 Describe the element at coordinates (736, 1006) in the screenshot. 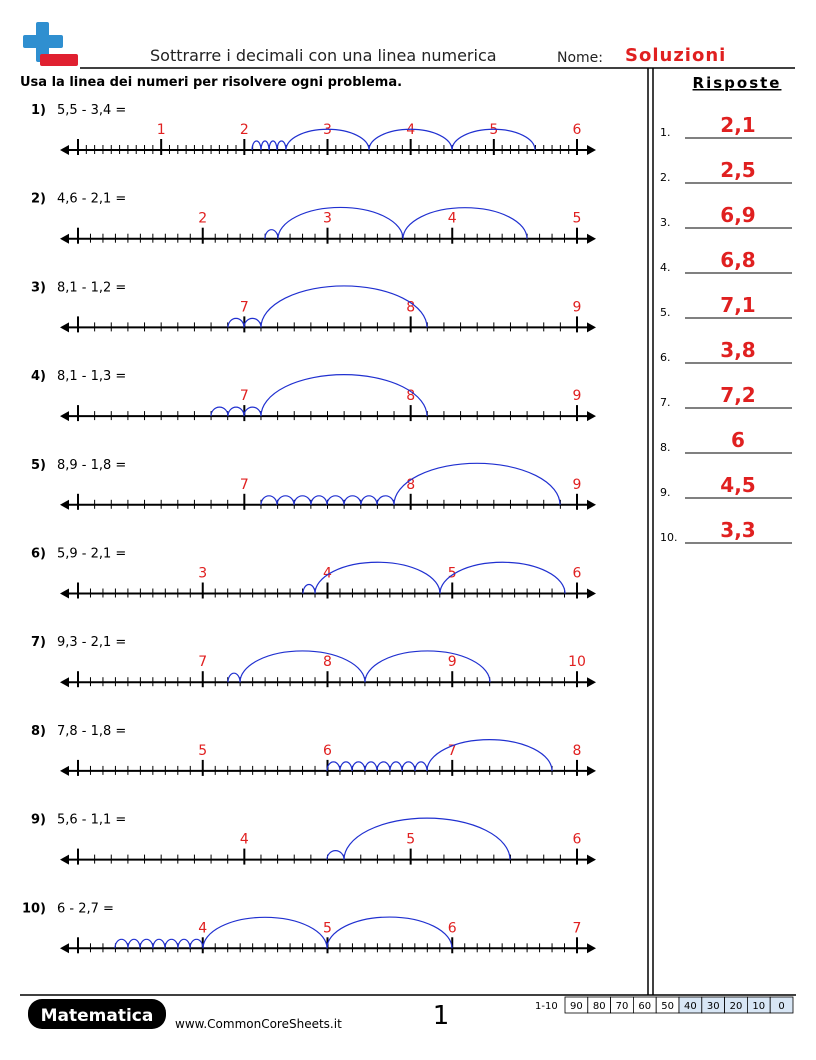

I see `score: 20` at that location.